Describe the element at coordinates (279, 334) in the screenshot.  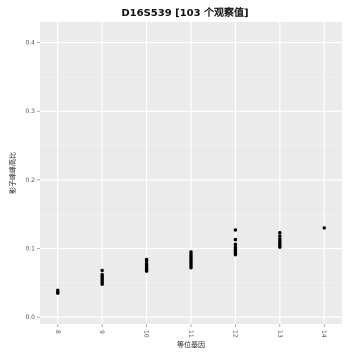
I see `x-tick-label: 13` at that location.